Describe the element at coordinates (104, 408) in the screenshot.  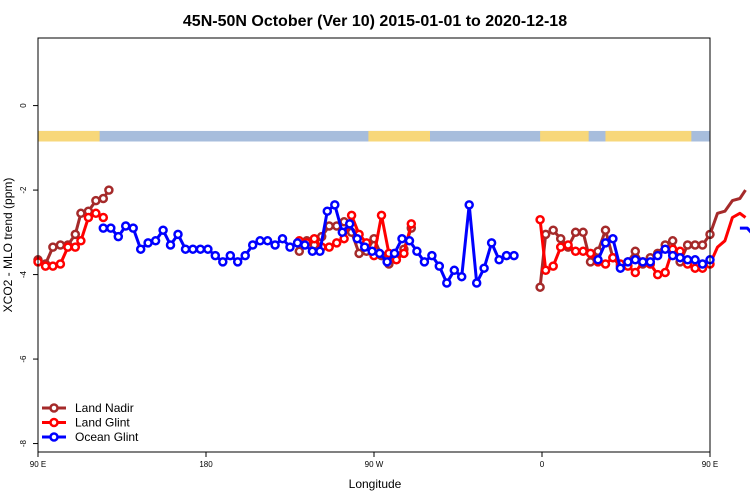
I see `land-nadir-legend-label: Land Nadir` at that location.